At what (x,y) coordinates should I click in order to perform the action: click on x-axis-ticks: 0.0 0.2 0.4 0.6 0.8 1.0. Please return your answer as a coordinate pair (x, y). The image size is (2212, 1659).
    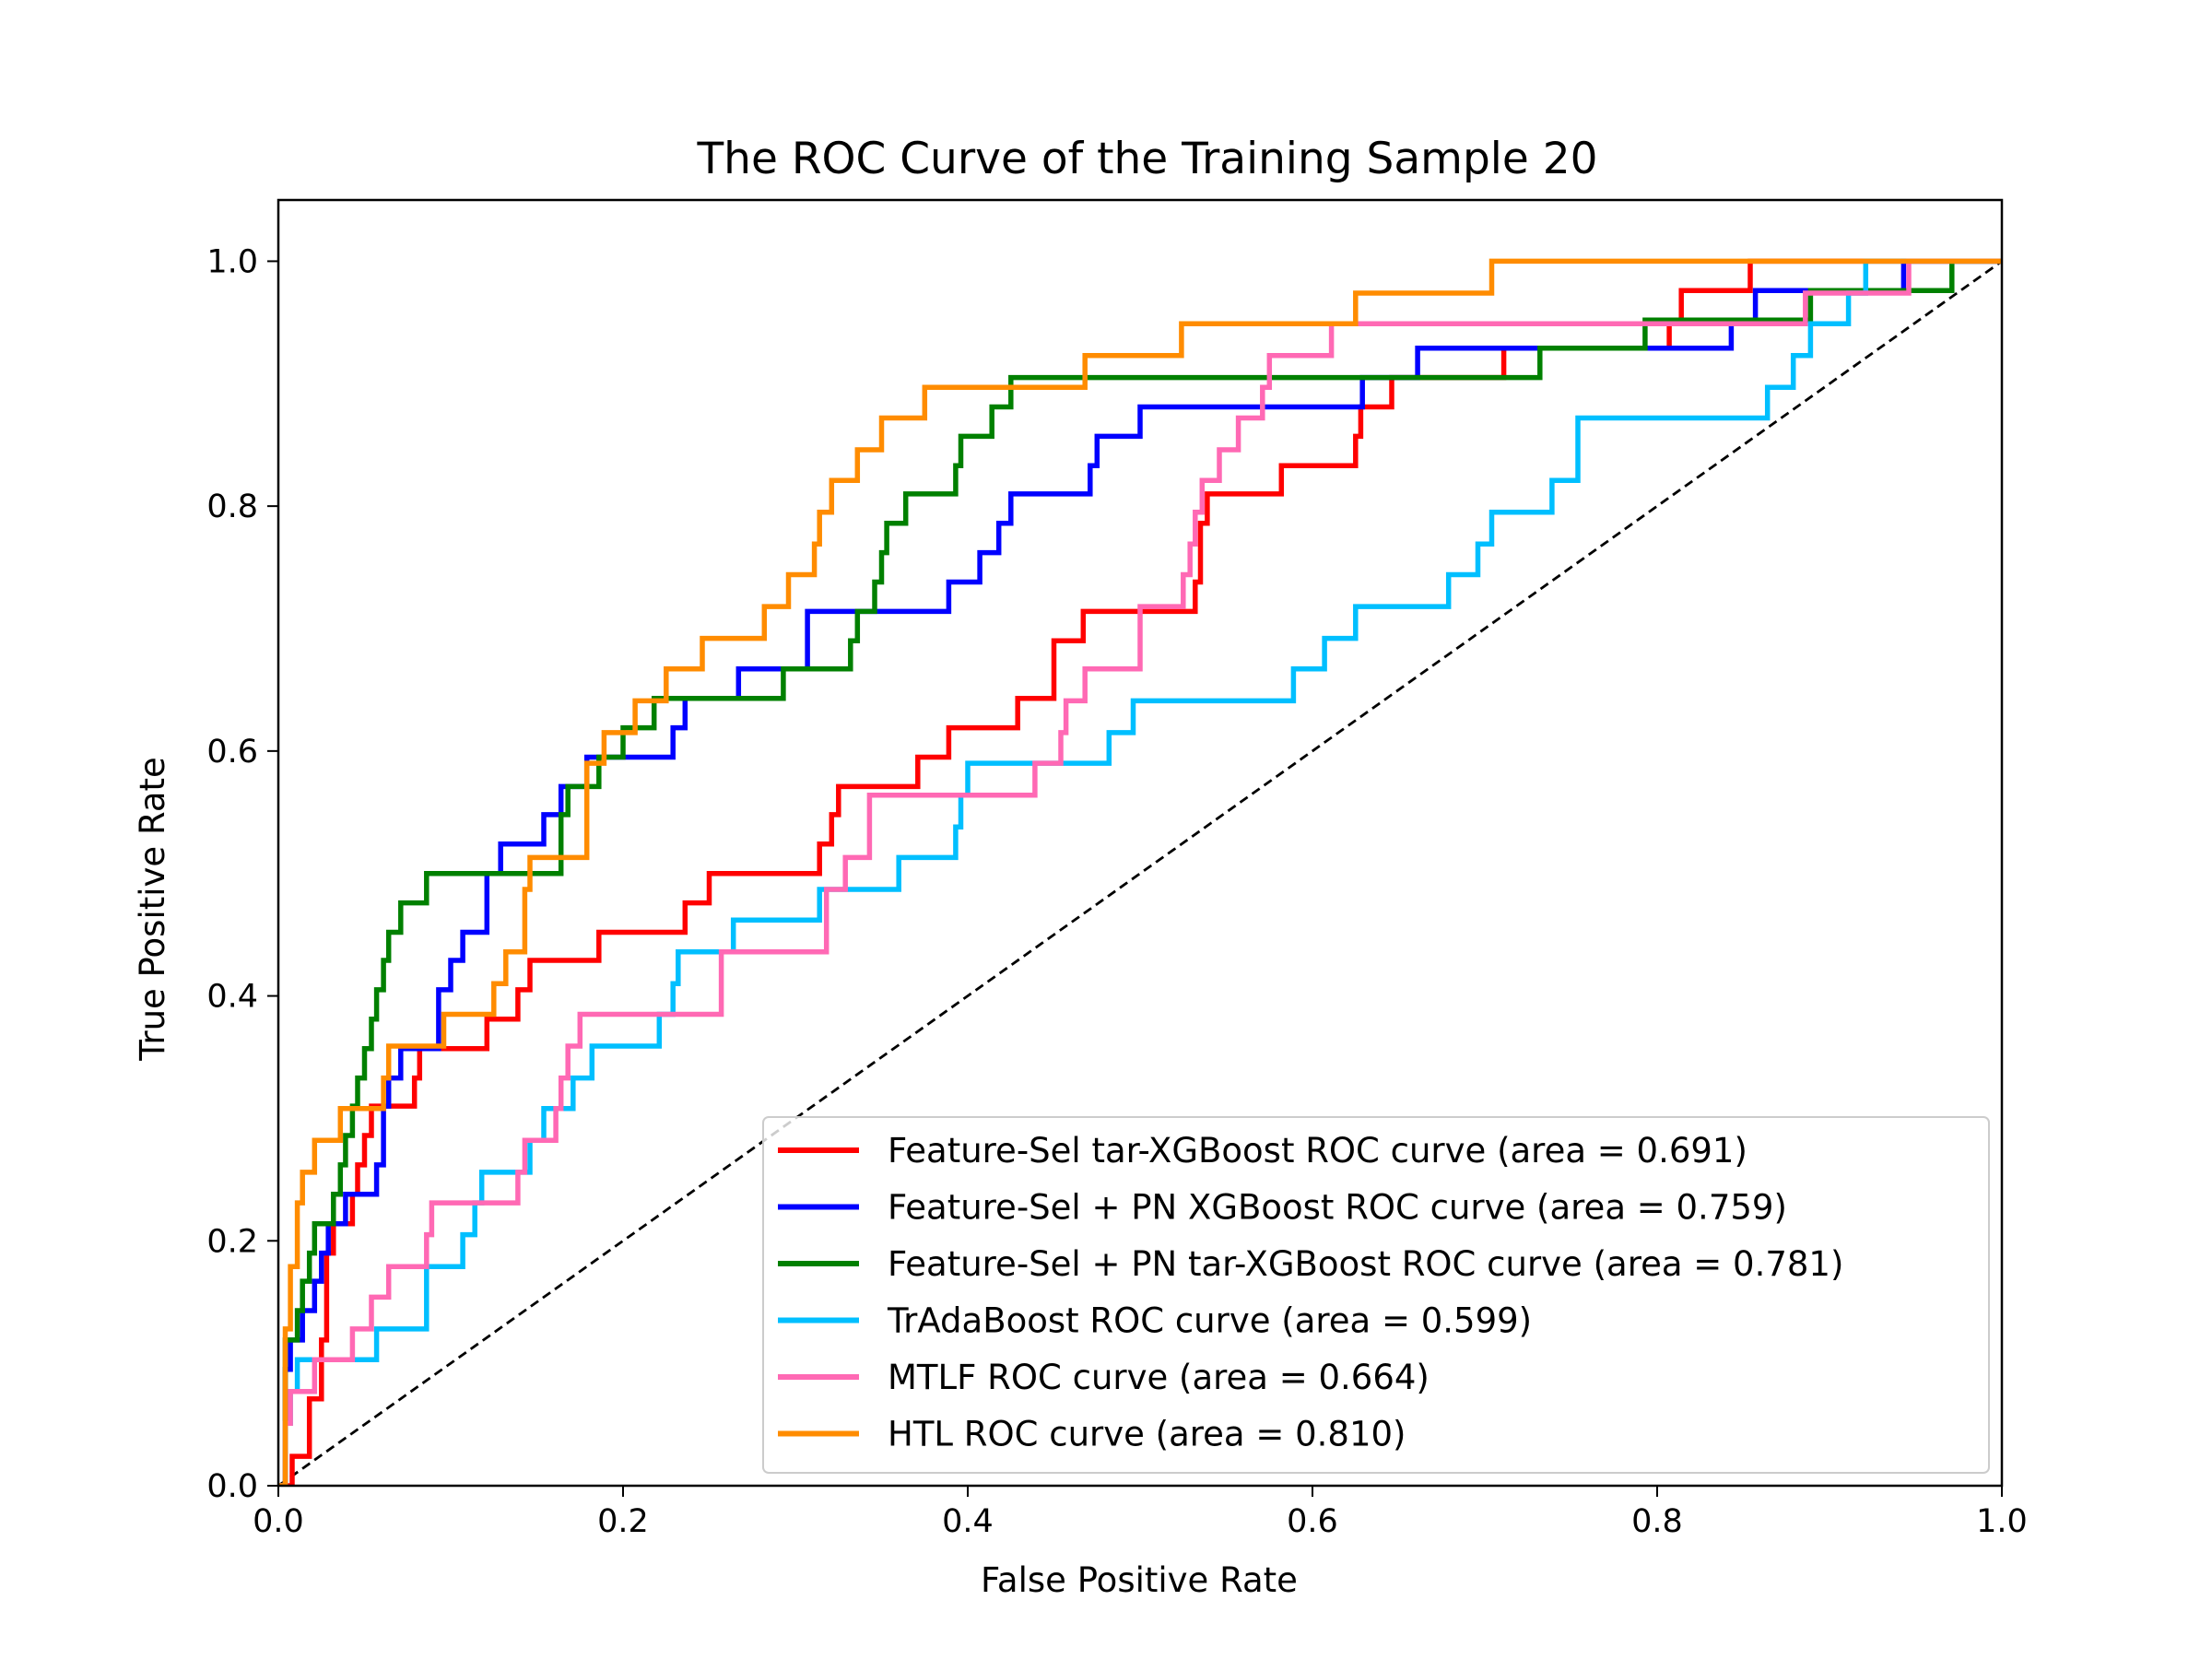
    Looking at the image, I should click on (1140, 1513).